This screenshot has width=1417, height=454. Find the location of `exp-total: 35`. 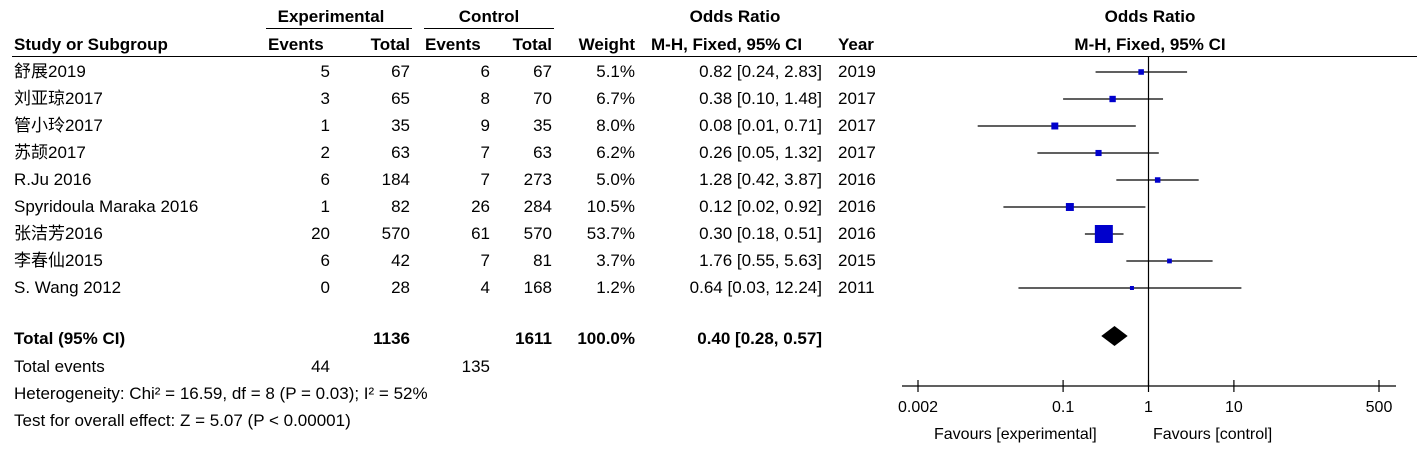

exp-total: 35 is located at coordinates (400, 125).